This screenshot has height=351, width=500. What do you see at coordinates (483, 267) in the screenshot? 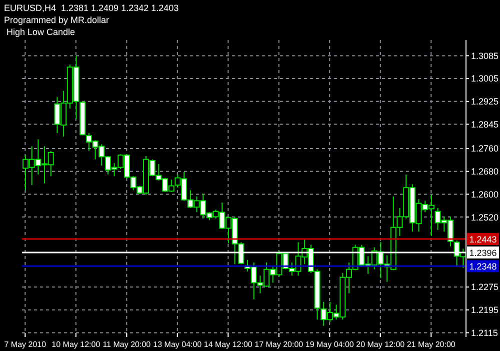
I see `ref-line-label: 1.2348` at bounding box center [483, 267].